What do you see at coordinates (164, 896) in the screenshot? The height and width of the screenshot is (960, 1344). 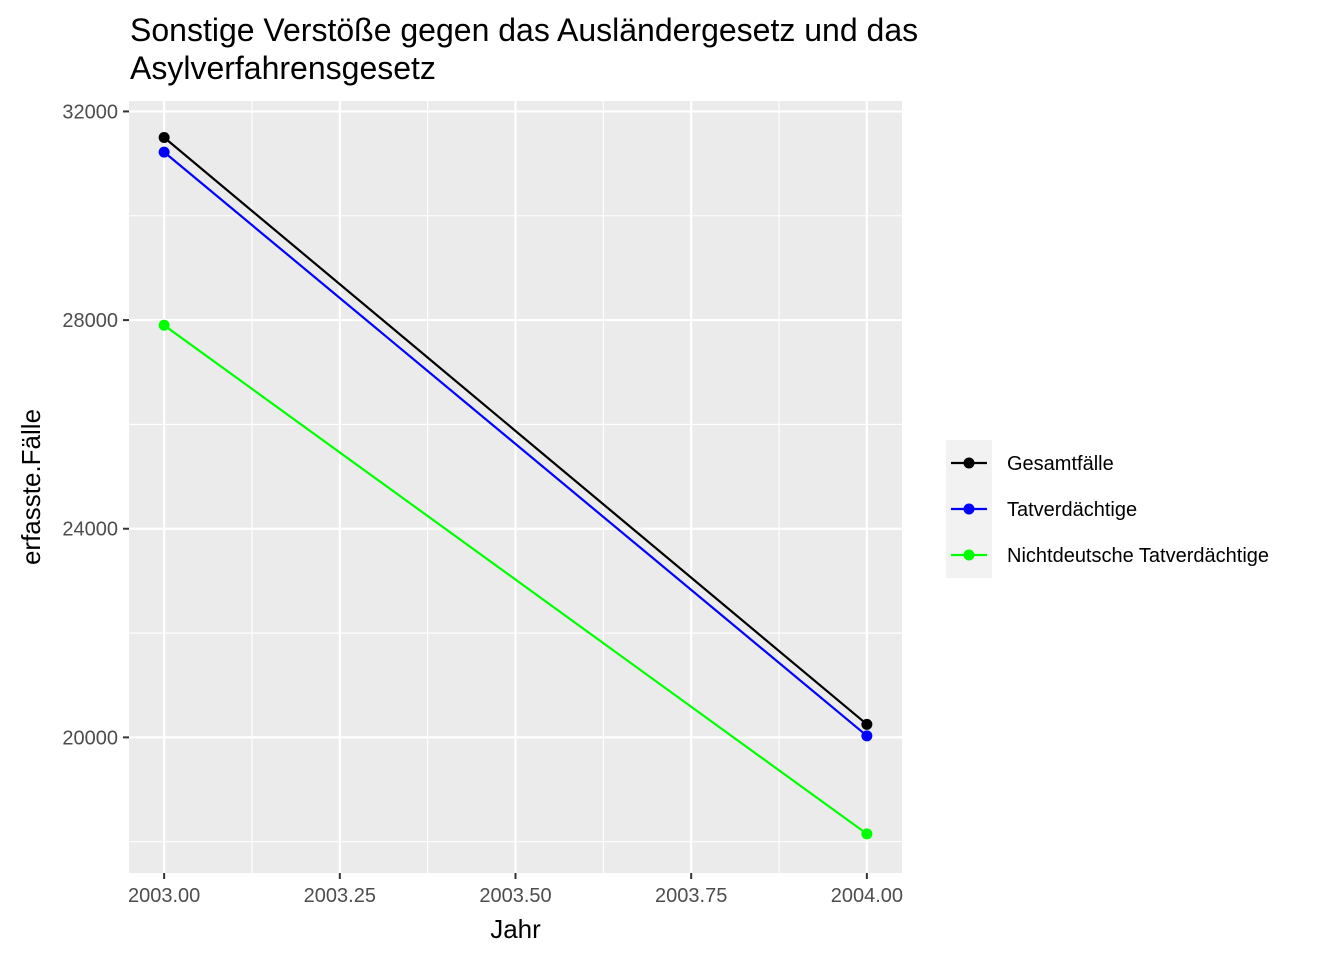 I see `x-tick-label: 2003.00` at bounding box center [164, 896].